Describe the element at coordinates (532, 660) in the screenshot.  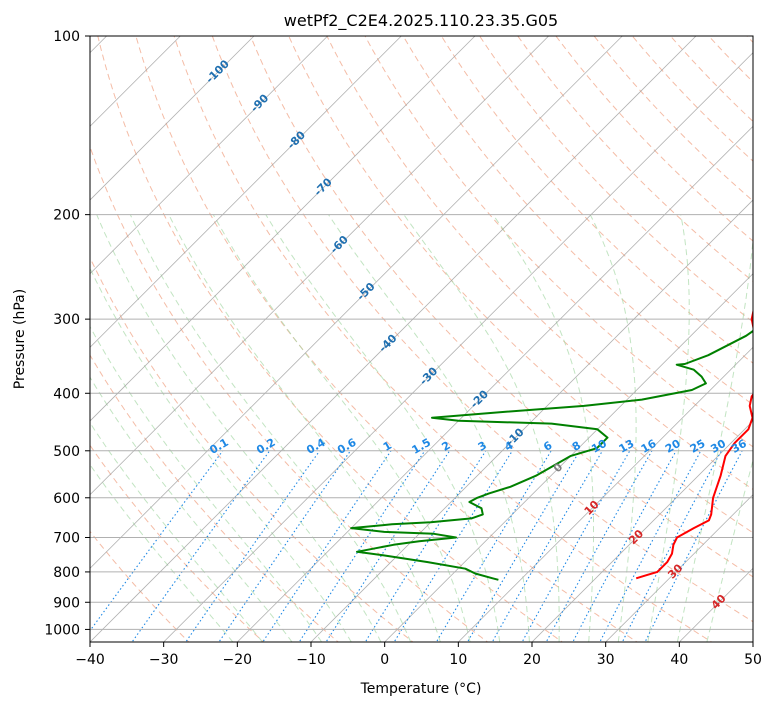
I see `x-tick-label: 20` at that location.